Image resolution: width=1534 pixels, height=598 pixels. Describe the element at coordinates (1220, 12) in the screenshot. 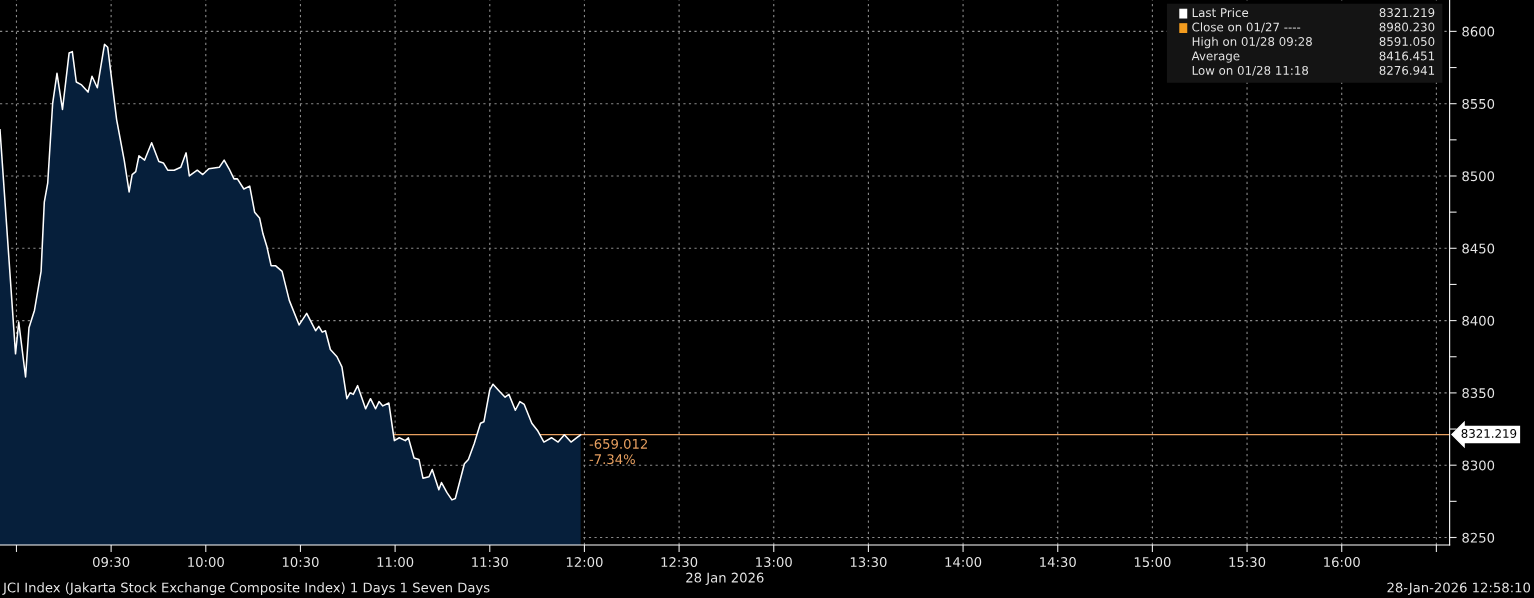

I see `annotation: Last Price` at that location.